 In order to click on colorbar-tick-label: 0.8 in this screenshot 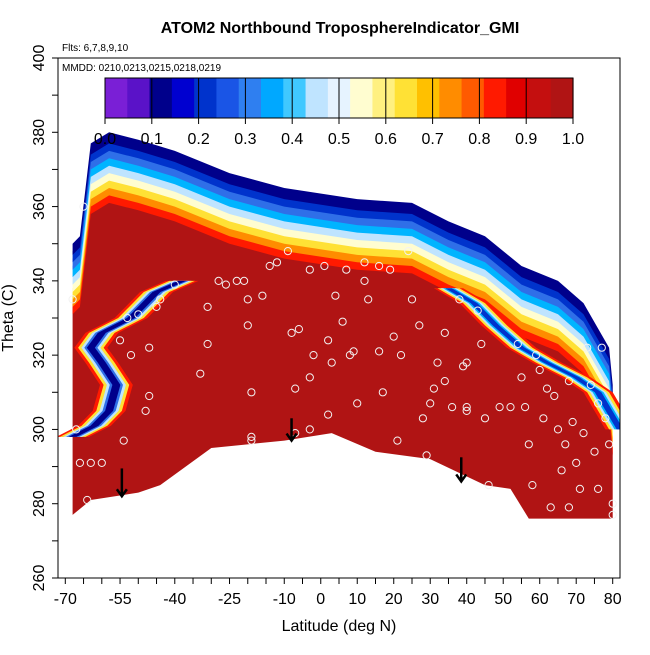, I will do `click(479, 139)`.